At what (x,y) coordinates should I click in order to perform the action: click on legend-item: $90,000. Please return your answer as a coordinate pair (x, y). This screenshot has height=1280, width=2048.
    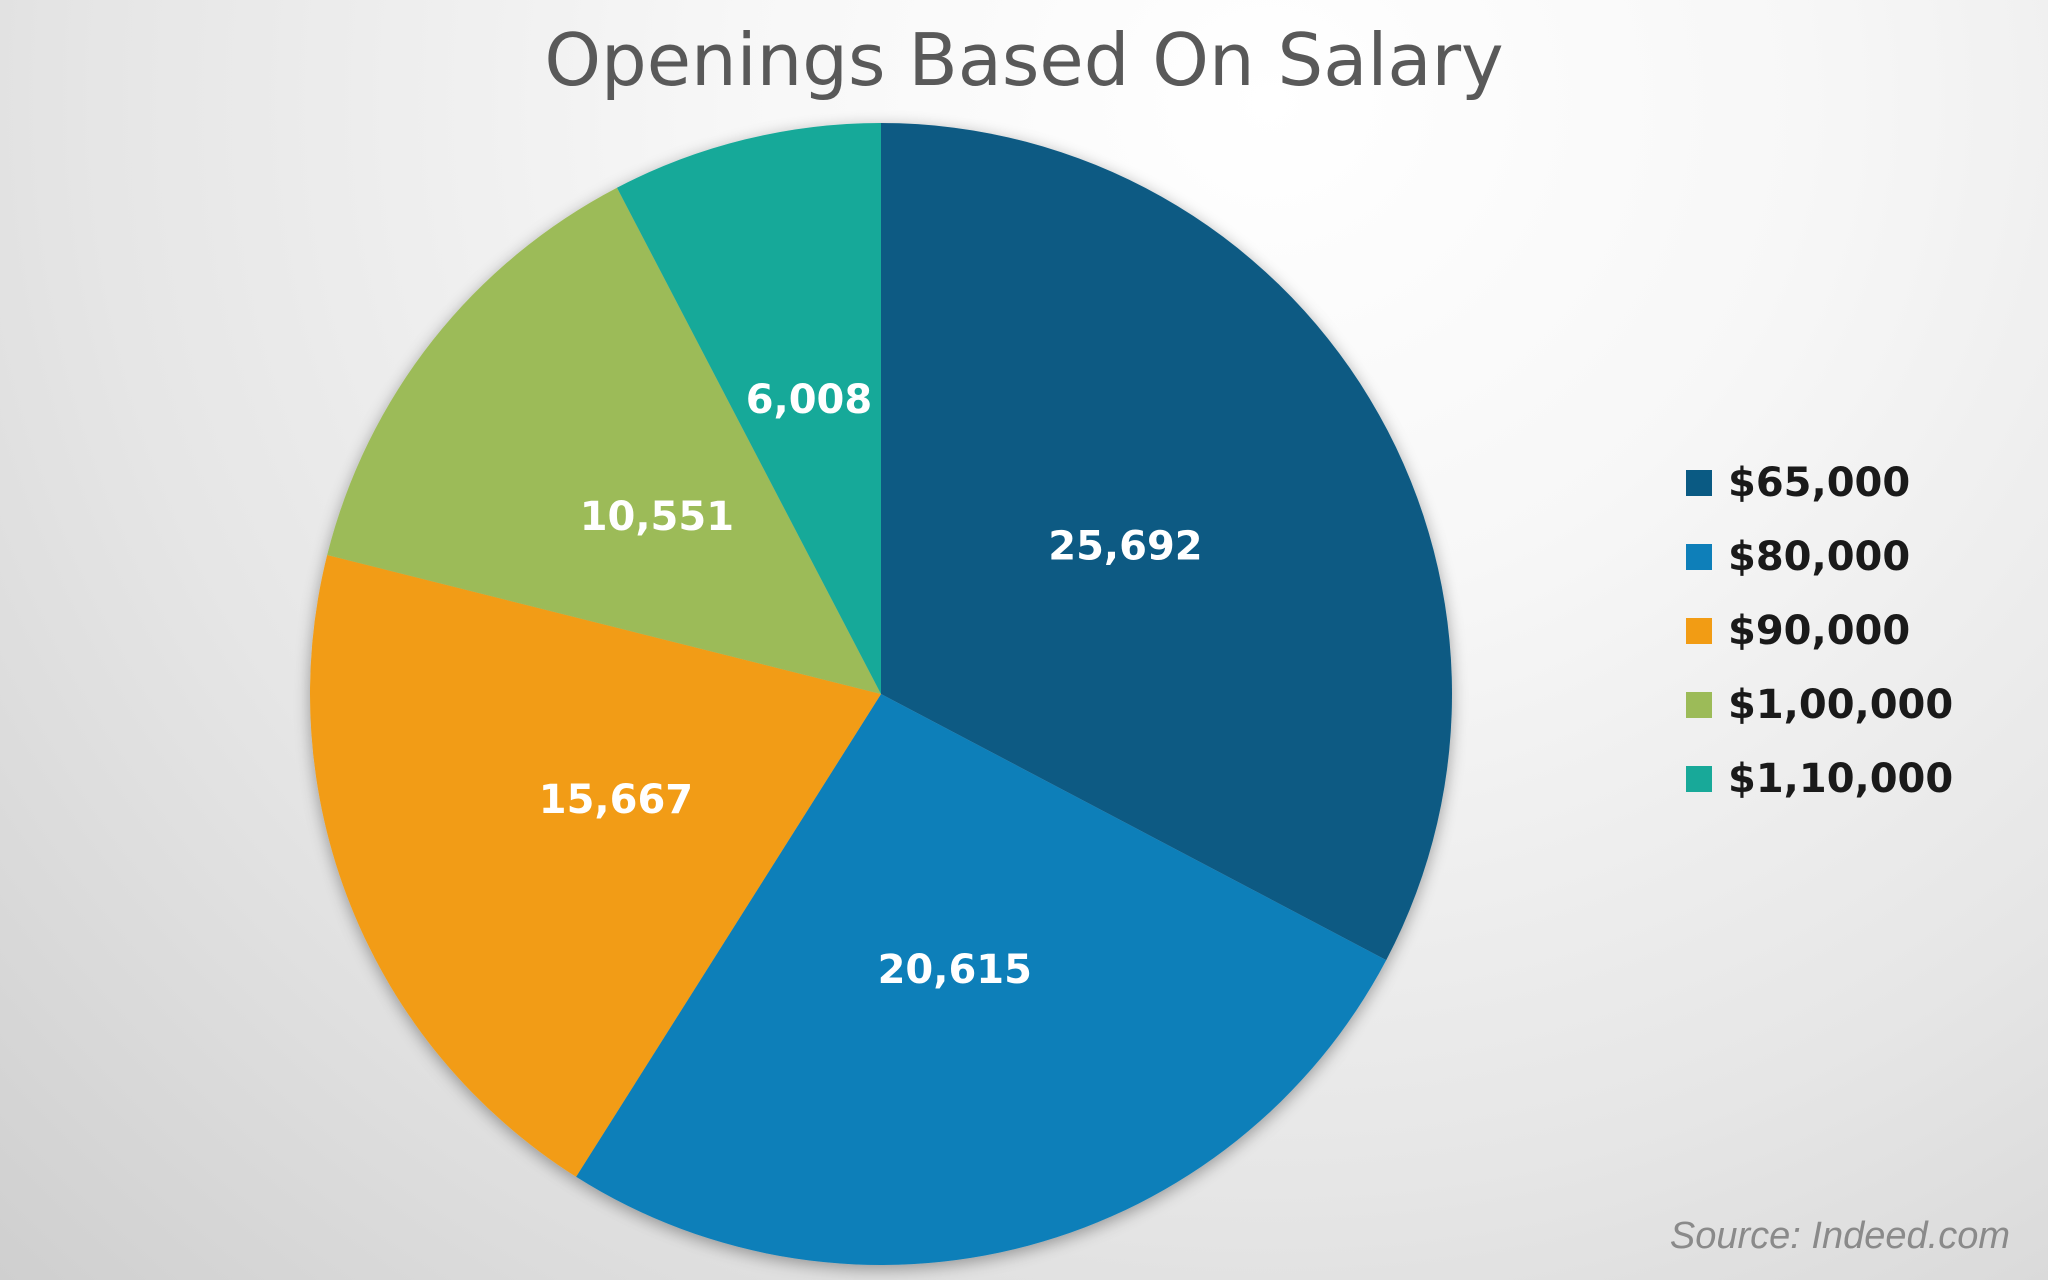
    Looking at the image, I should click on (1856, 631).